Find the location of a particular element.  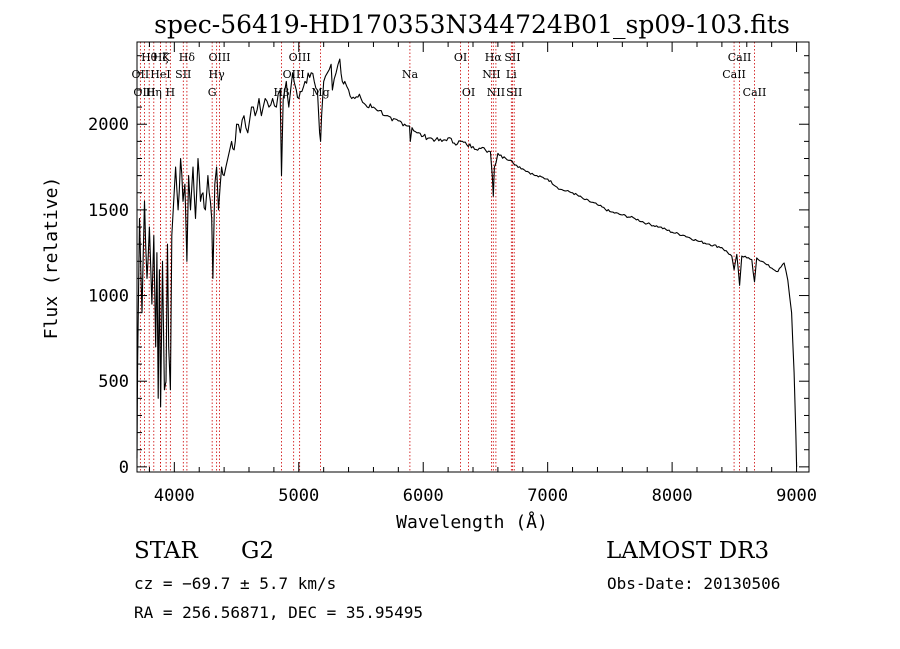

line-marker-label: Hα is located at coordinates (494, 57).